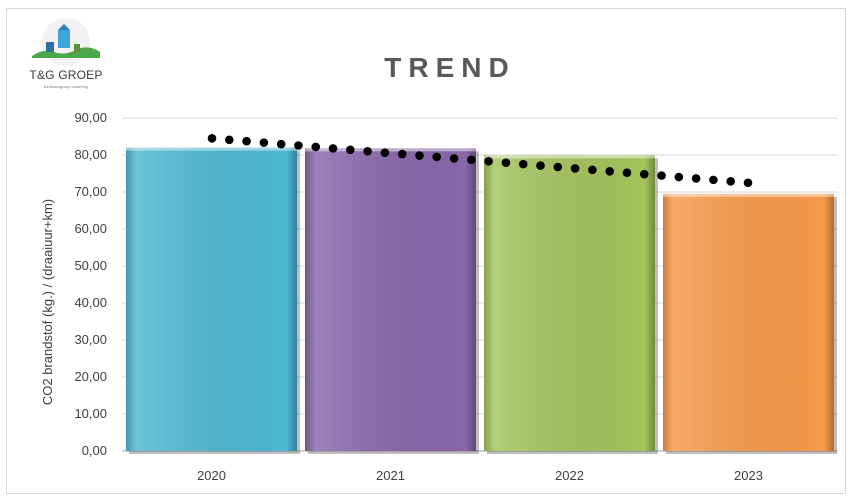  I want to click on y-tick-label: 90,00, so click(90, 117).